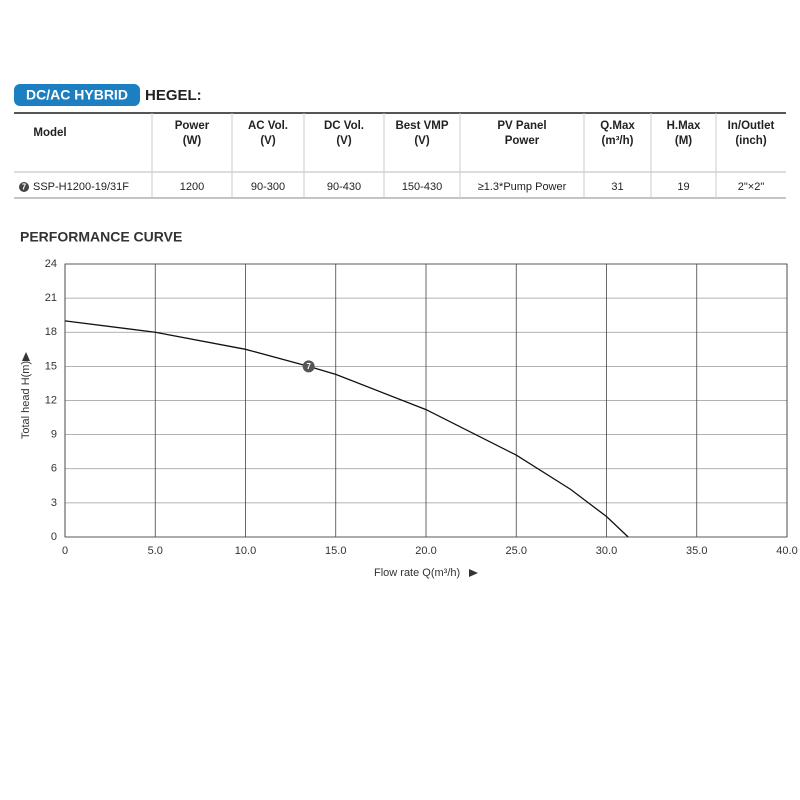  What do you see at coordinates (683, 141) in the screenshot?
I see `column-header: (M)` at bounding box center [683, 141].